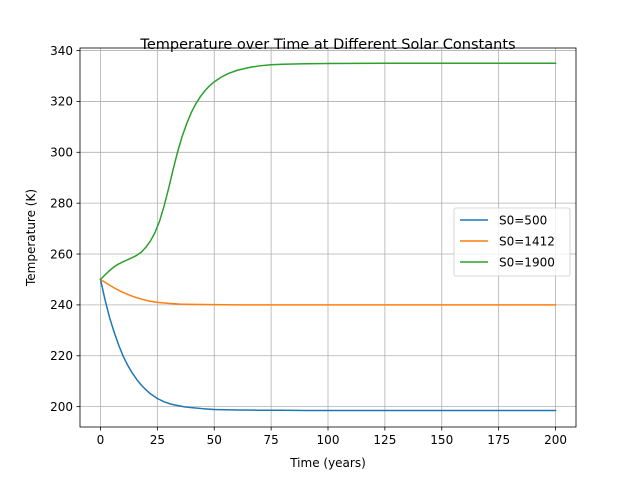 This screenshot has width=640, height=480. I want to click on y-tick-label: 300, so click(61, 153).